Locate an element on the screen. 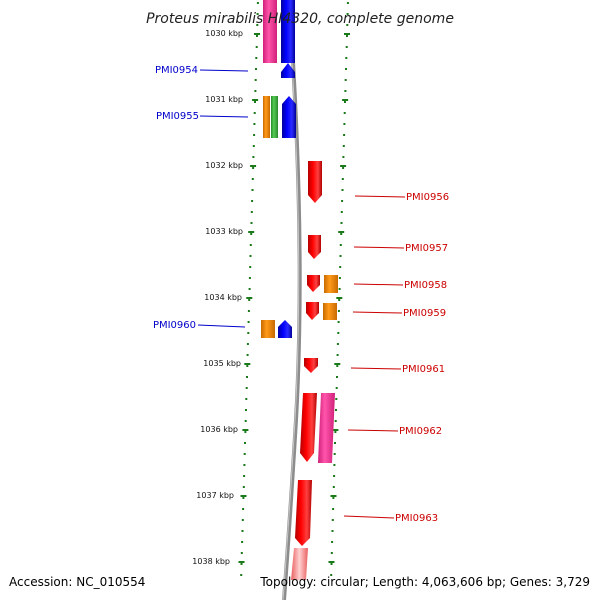 The image size is (600, 600). gene-pmi0954 is located at coordinates (288, 70).